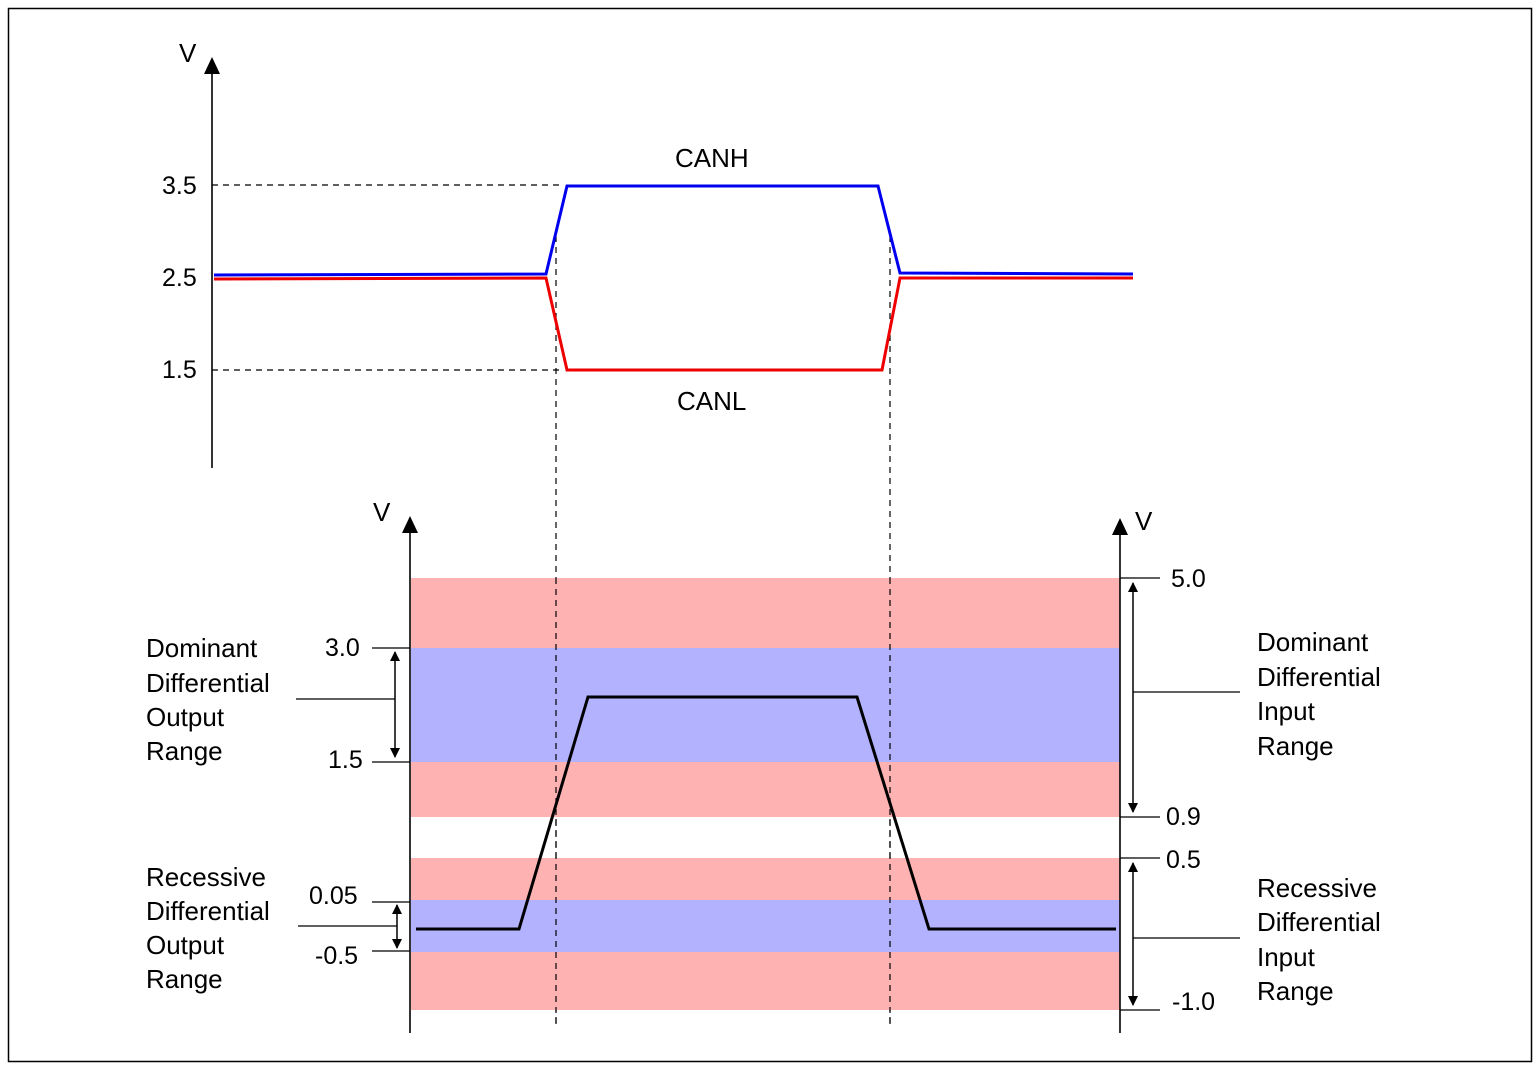  I want to click on recessive-output-label-line-1: Recessive, so click(206, 877).